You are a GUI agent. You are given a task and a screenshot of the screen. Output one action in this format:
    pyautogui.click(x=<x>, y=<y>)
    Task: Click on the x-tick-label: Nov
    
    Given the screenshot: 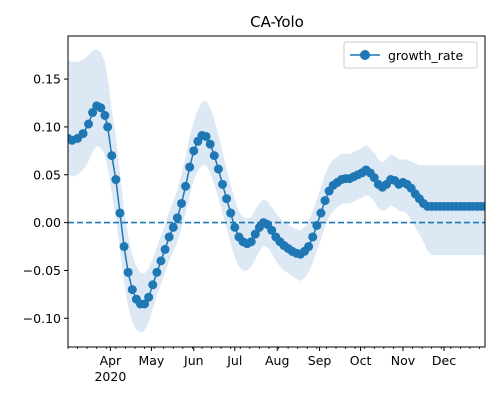 What is the action you would take?
    pyautogui.click(x=403, y=360)
    